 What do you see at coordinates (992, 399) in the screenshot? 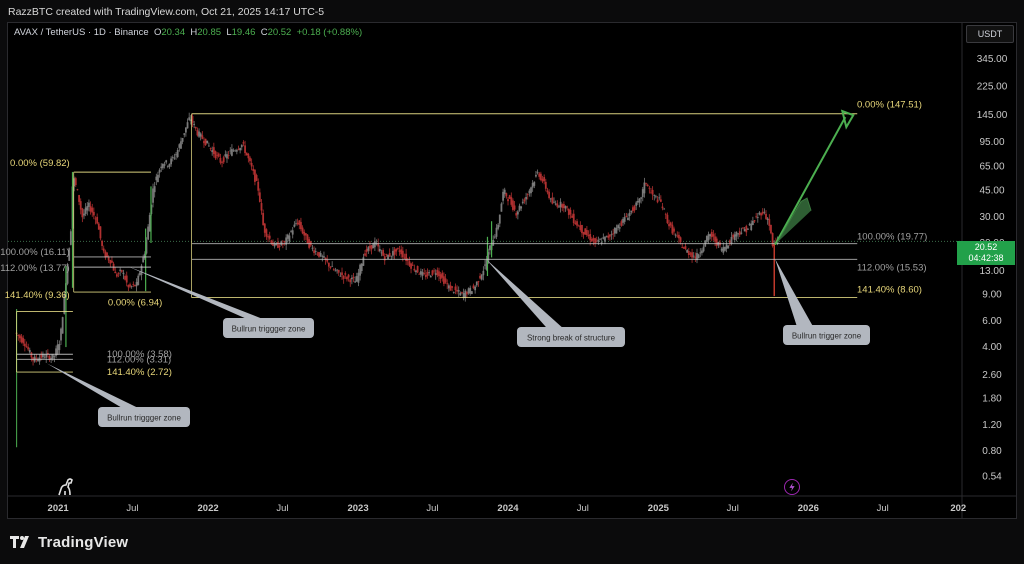
I see `y-tick-label: 1.80` at bounding box center [992, 399].